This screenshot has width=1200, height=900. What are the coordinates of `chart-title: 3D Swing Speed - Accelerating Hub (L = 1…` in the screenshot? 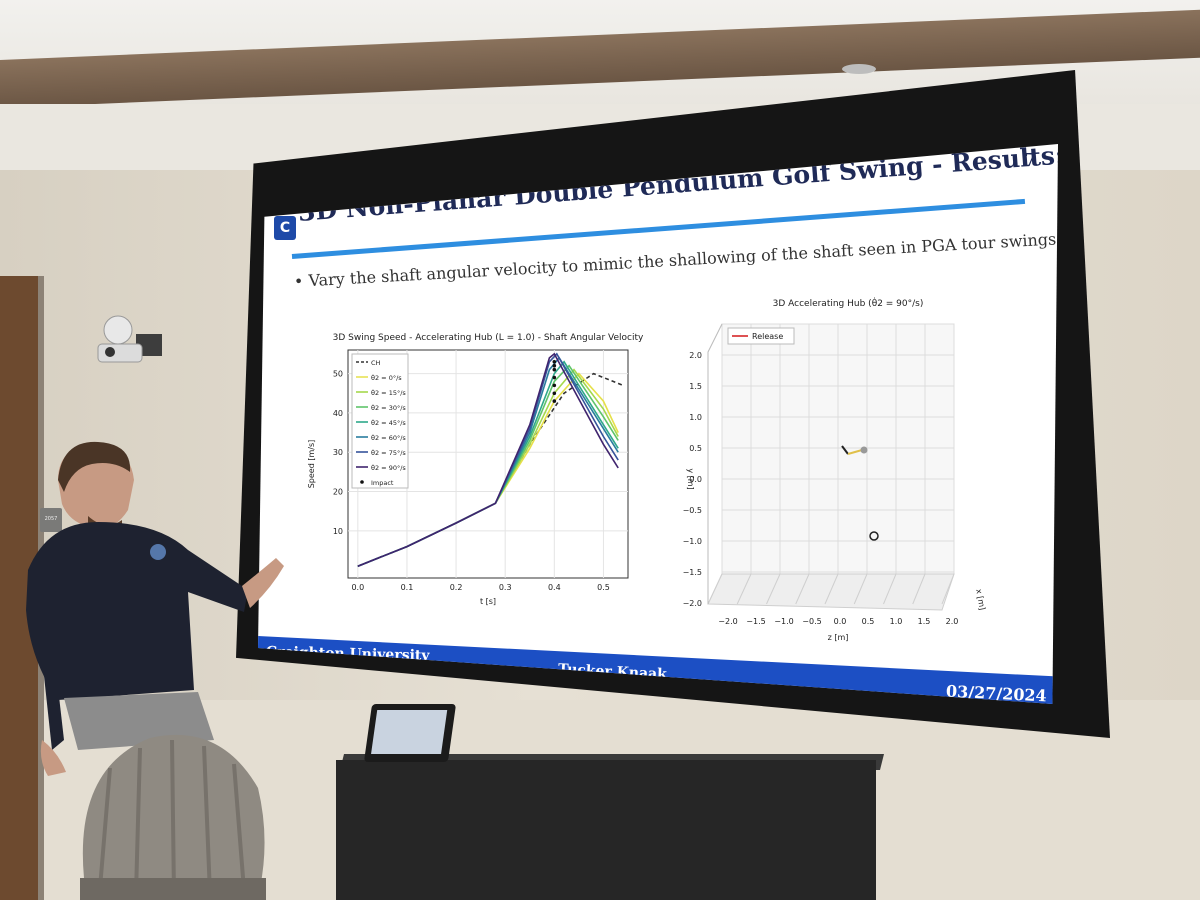 It's located at (488, 338).